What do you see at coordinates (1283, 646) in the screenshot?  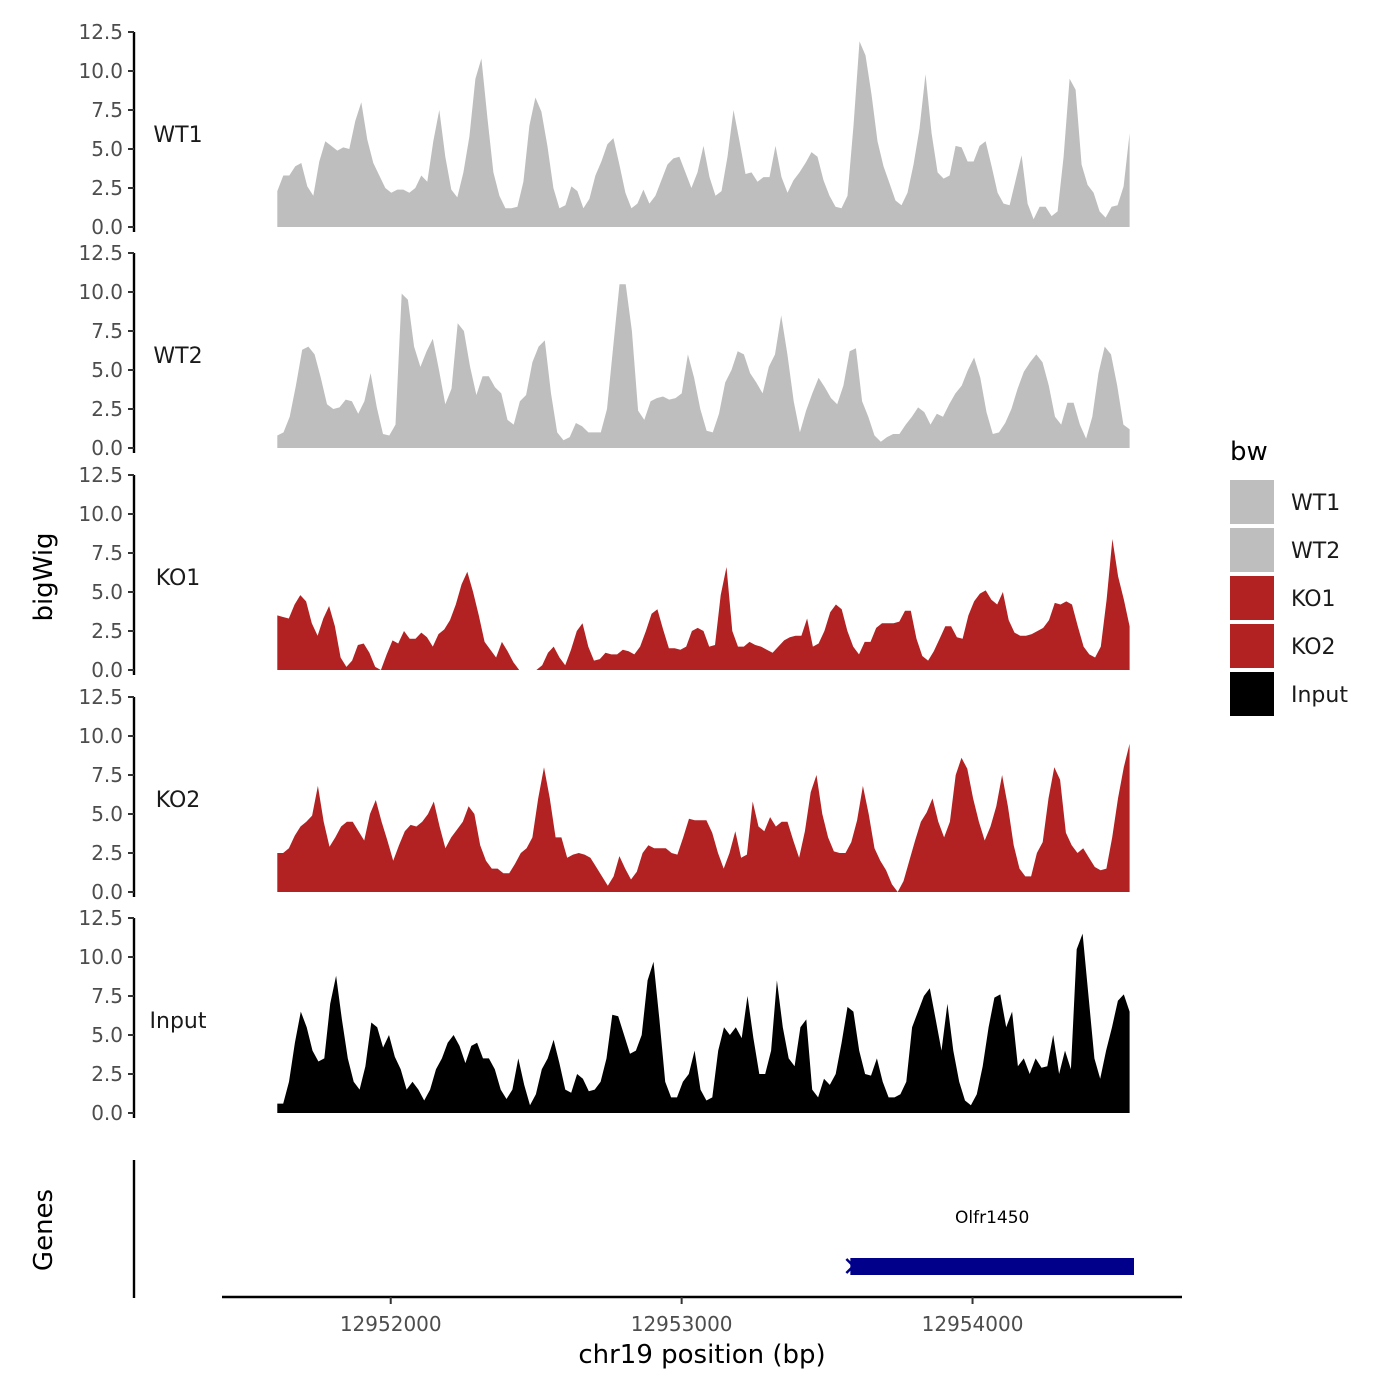 I see `legend-item-ko2: KO2` at bounding box center [1283, 646].